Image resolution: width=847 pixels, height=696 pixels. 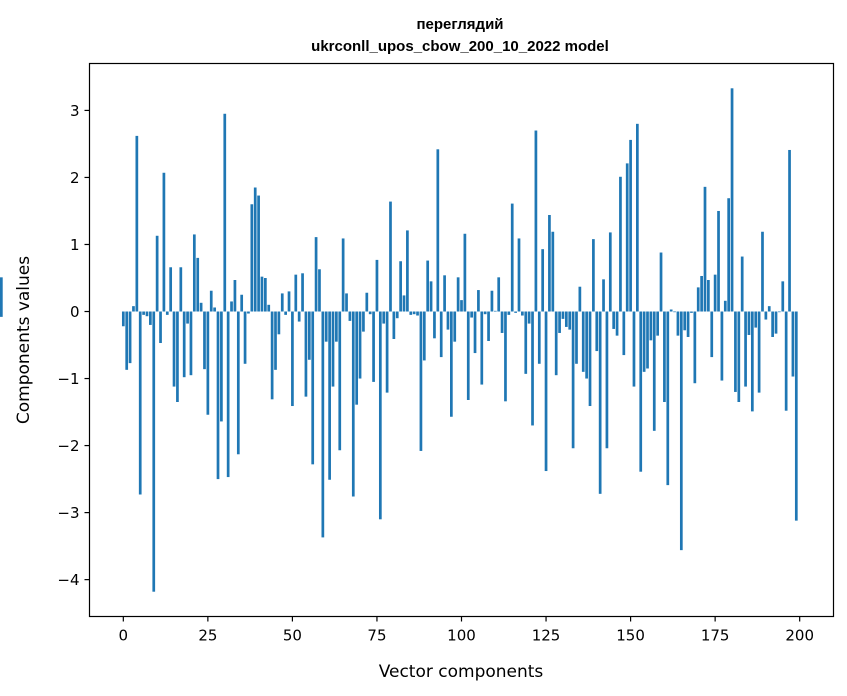 What do you see at coordinates (459, 24) in the screenshot?
I see `chart-title: переглядий` at bounding box center [459, 24].